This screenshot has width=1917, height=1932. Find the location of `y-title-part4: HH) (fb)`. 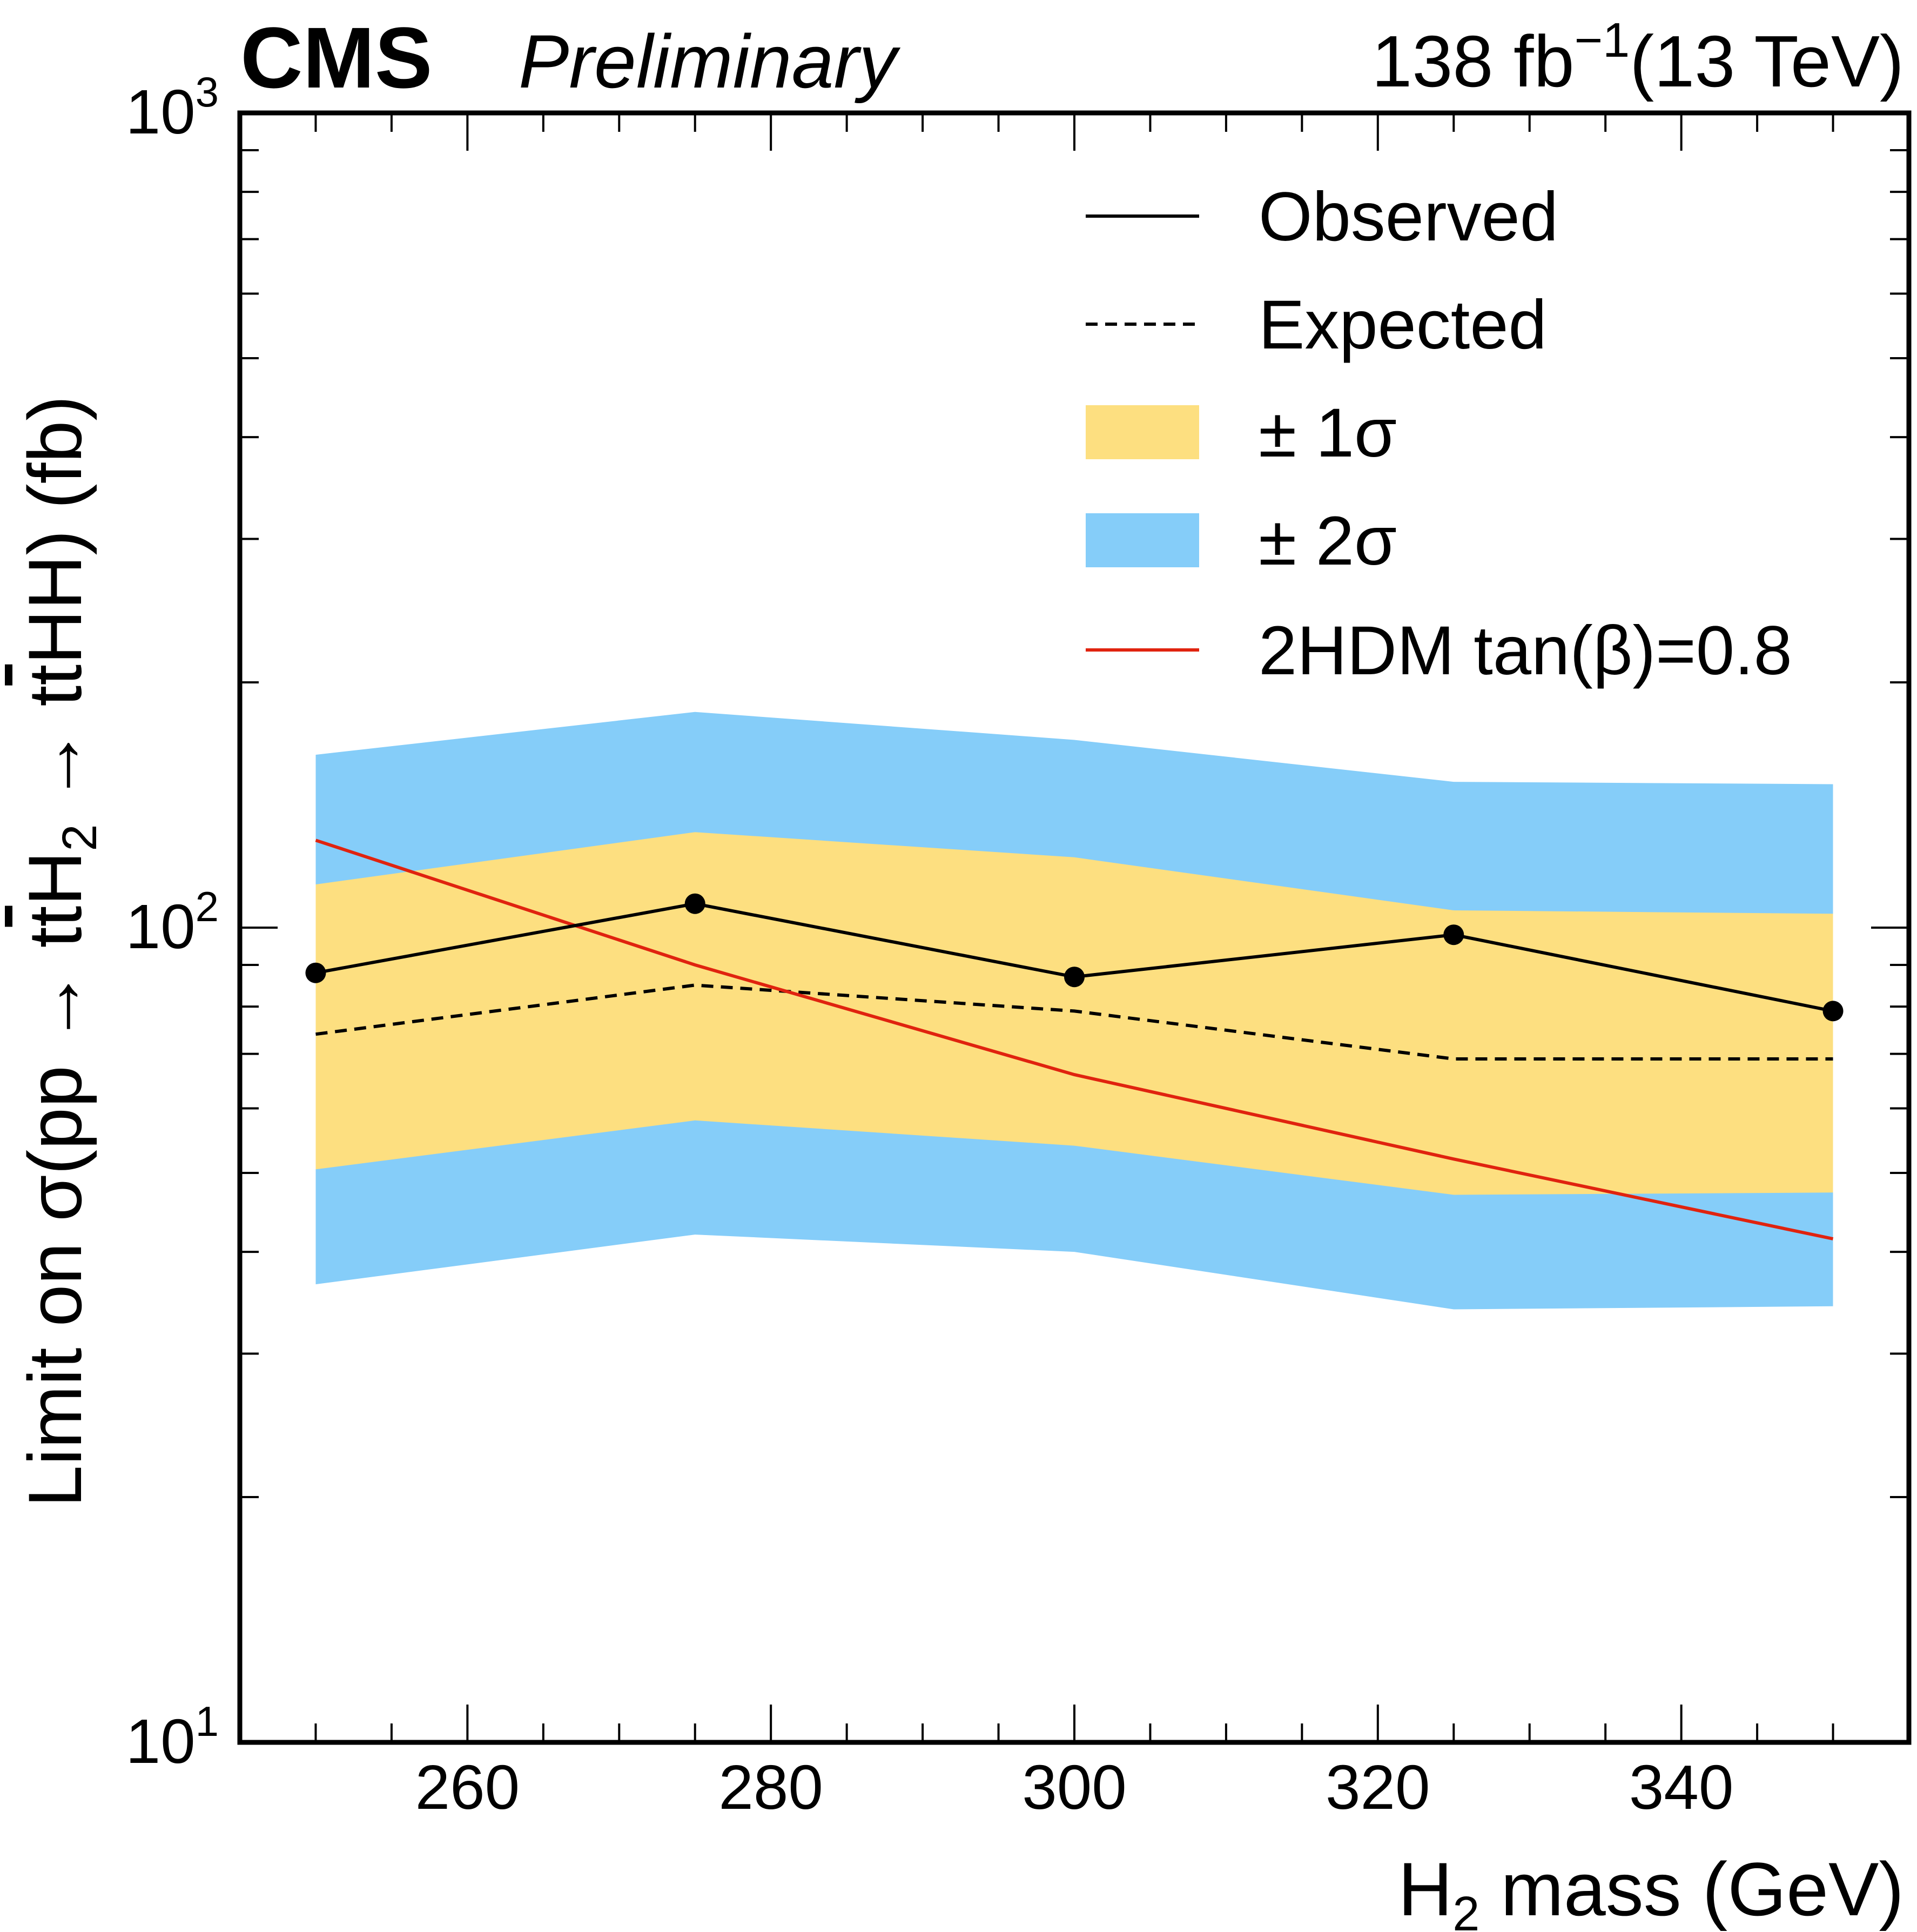

y-title-part4: HH) (fb) is located at coordinates (54, 530).